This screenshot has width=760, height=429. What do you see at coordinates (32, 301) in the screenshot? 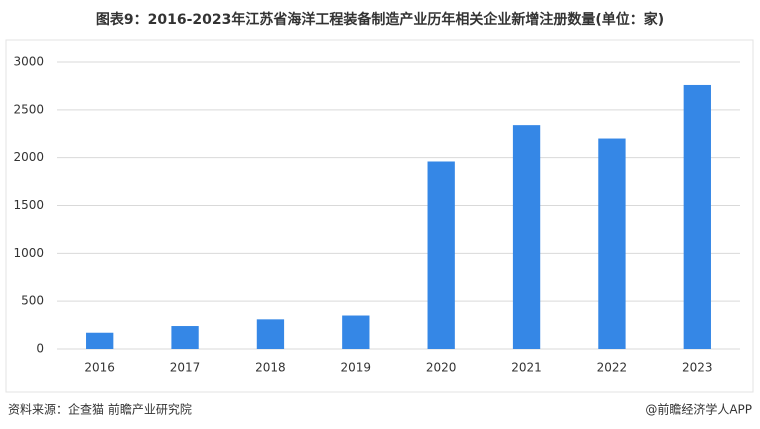
I see `y-tick-label: 500` at bounding box center [32, 301].